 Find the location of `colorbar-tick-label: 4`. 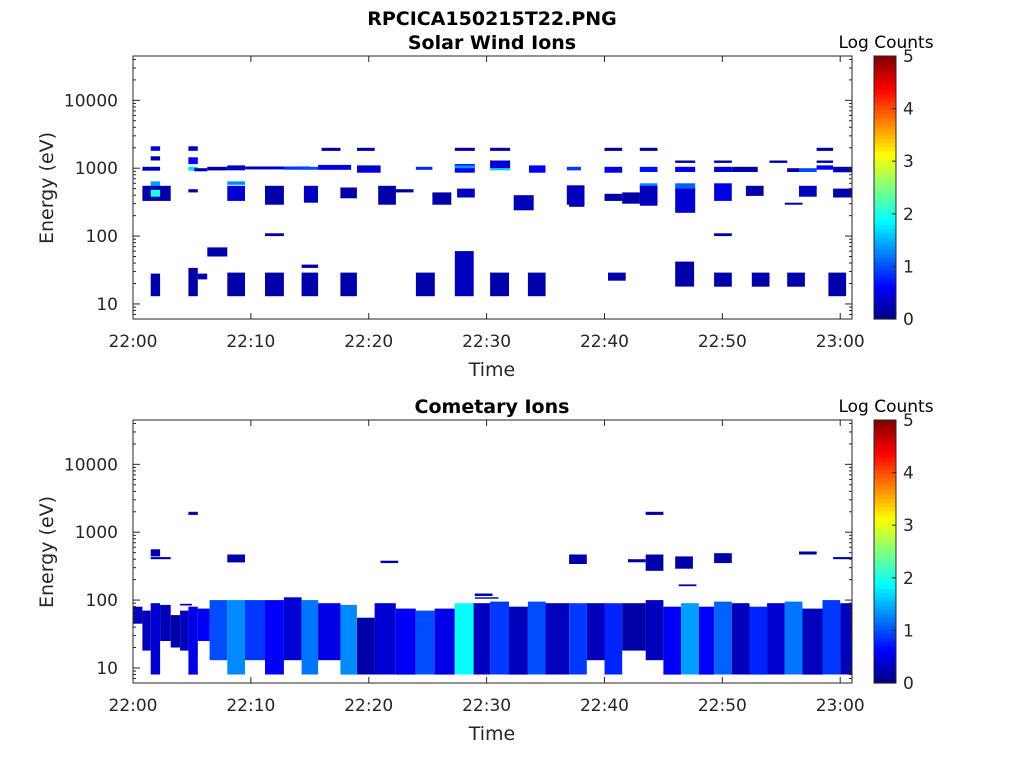

colorbar-tick-label: 4 is located at coordinates (908, 474).